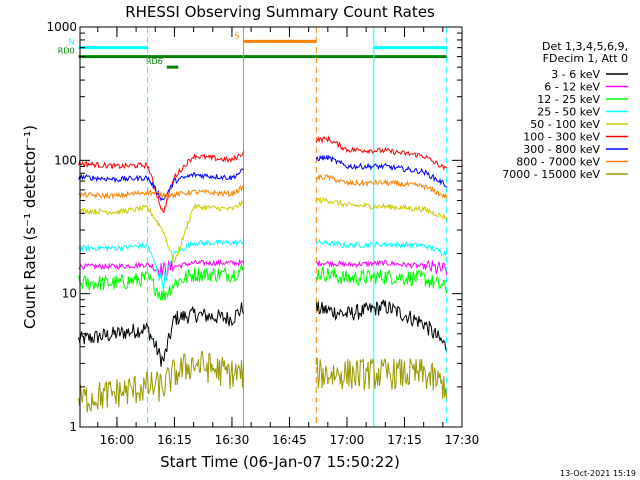  I want to click on footer-date: 13-Oct-2021 15:19, so click(598, 473).